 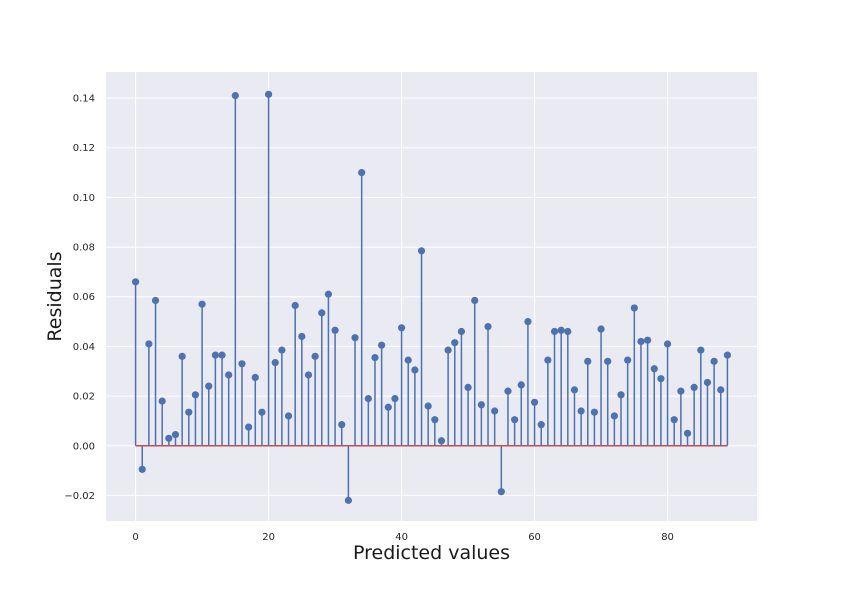 What do you see at coordinates (79, 496) in the screenshot?
I see `y-tick-label: −0.02` at bounding box center [79, 496].